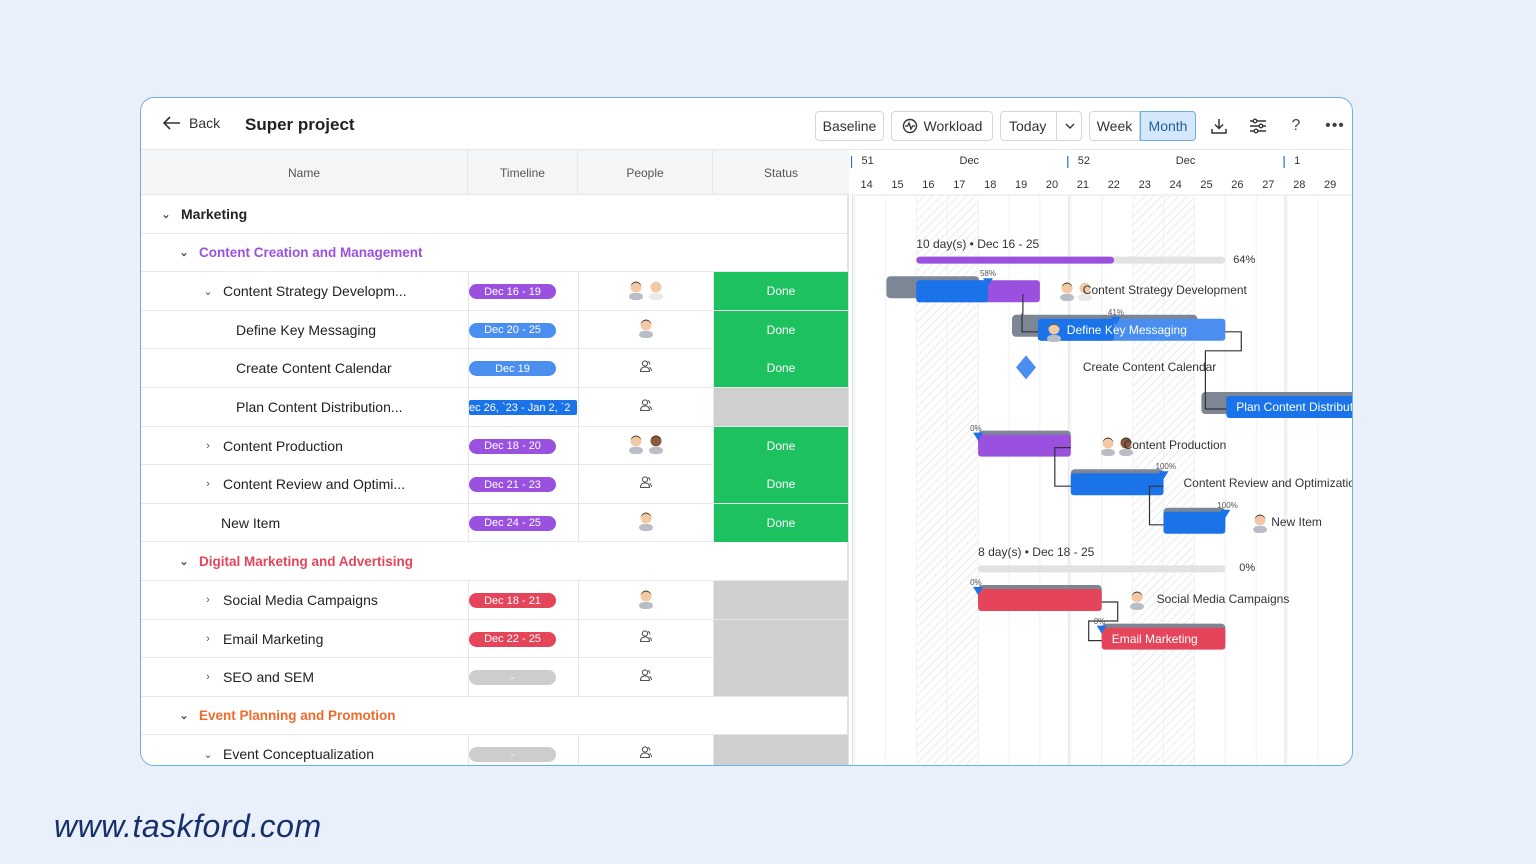  I want to click on task-name: › SEO and SEM, so click(257, 677).